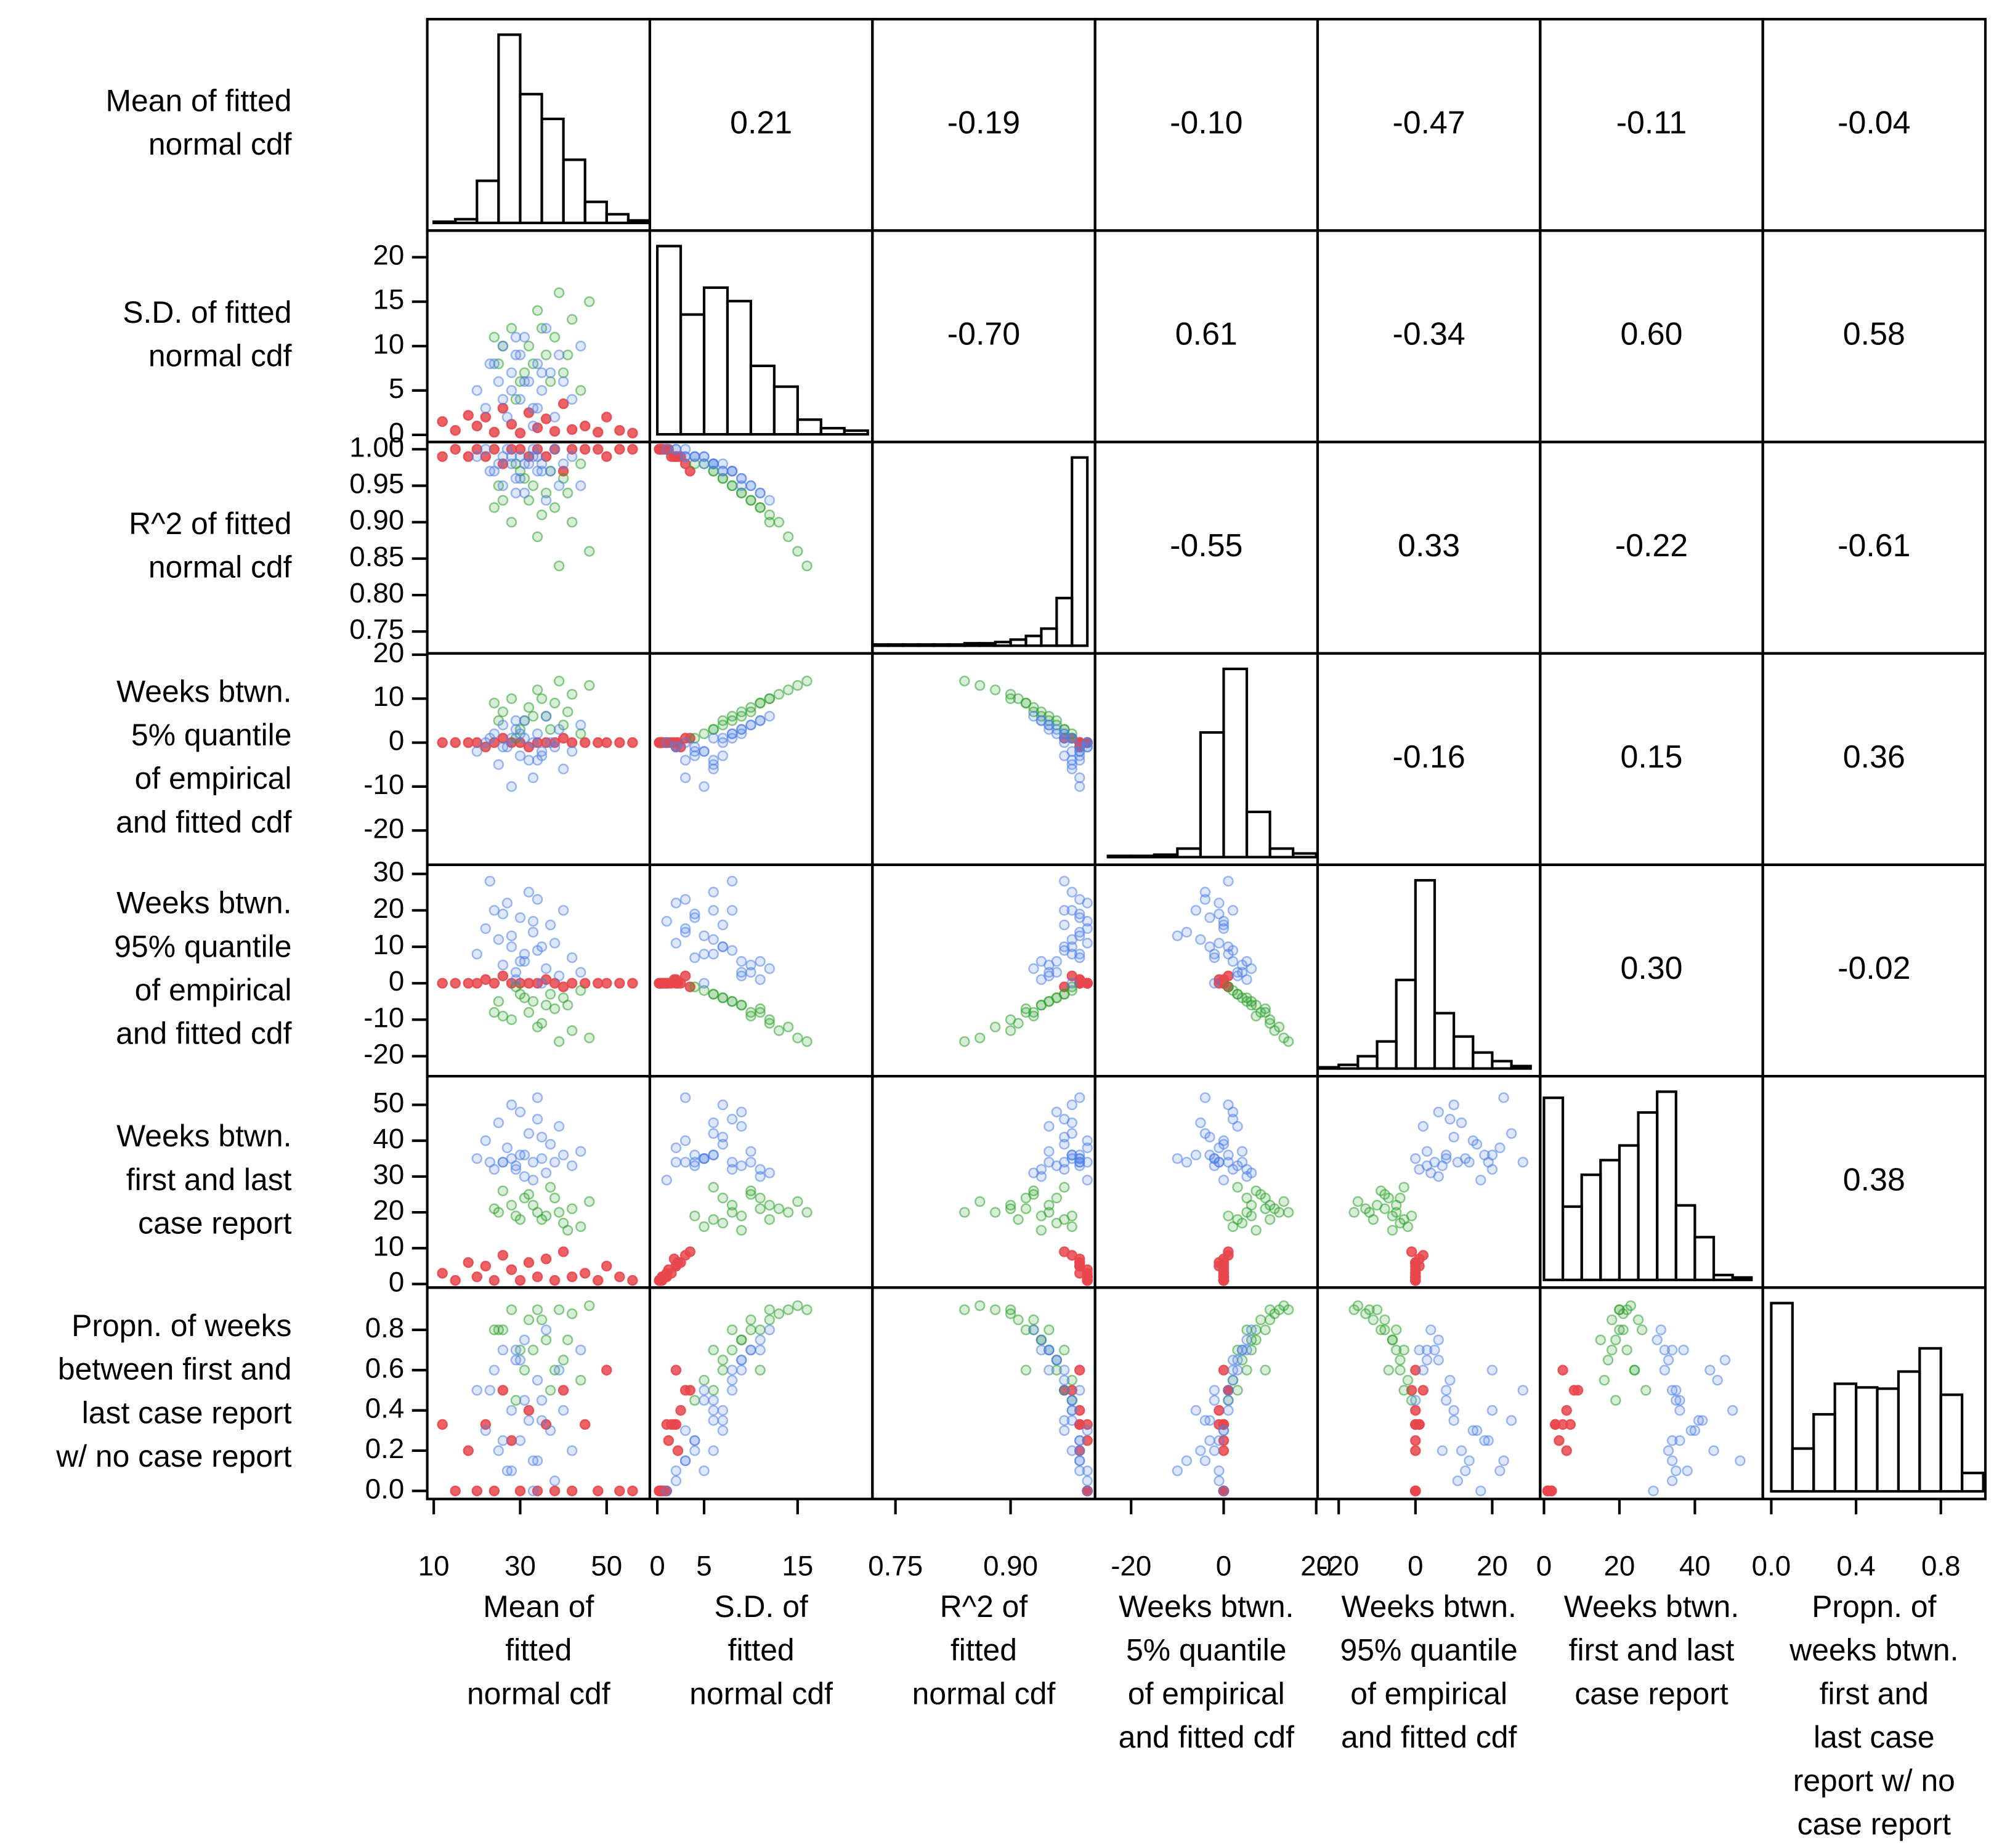  What do you see at coordinates (385, 1368) in the screenshot?
I see `y-tick-label: 0.6` at bounding box center [385, 1368].